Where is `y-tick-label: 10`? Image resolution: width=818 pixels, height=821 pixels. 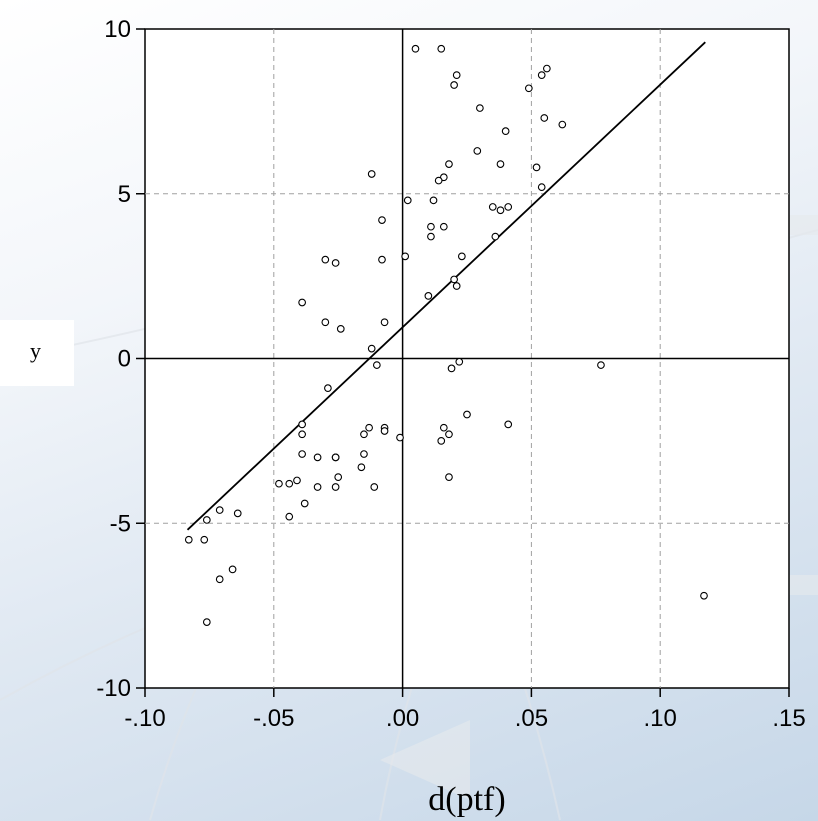
y-tick-label: 10 is located at coordinates (117, 29).